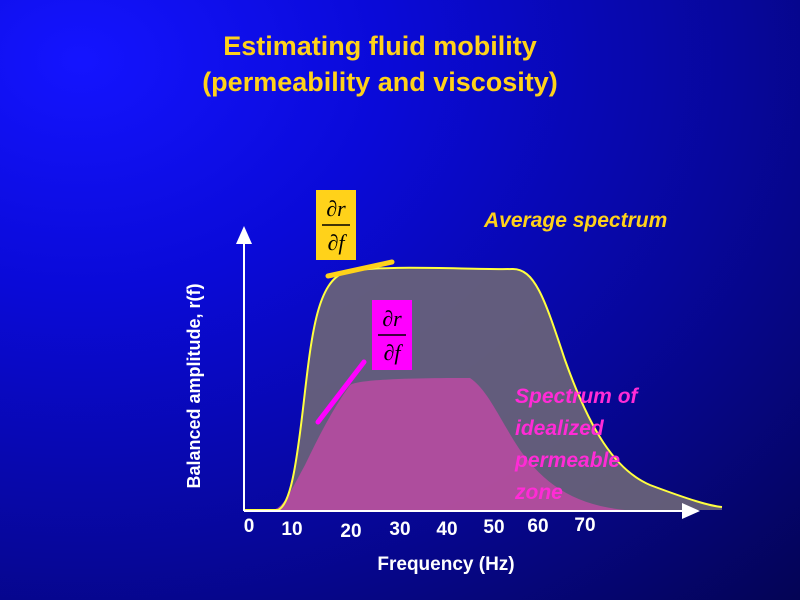 The height and width of the screenshot is (600, 800). Describe the element at coordinates (567, 460) in the screenshot. I see `permeable-label-line-3: permeable` at that location.